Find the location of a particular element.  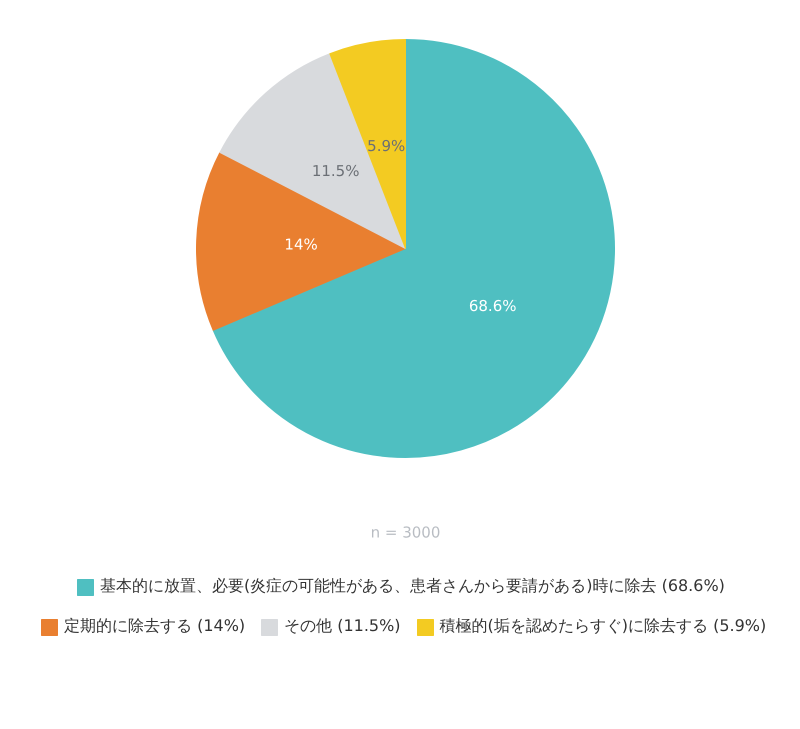

legend-label: その他 (11.5%) is located at coordinates (342, 626).